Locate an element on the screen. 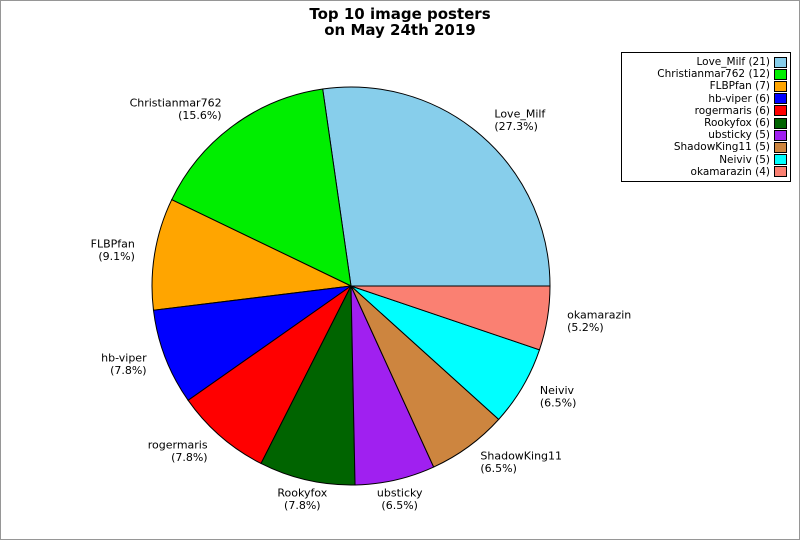 This screenshot has width=800, height=540. pie-slice-Christianmar762 is located at coordinates (261, 187).